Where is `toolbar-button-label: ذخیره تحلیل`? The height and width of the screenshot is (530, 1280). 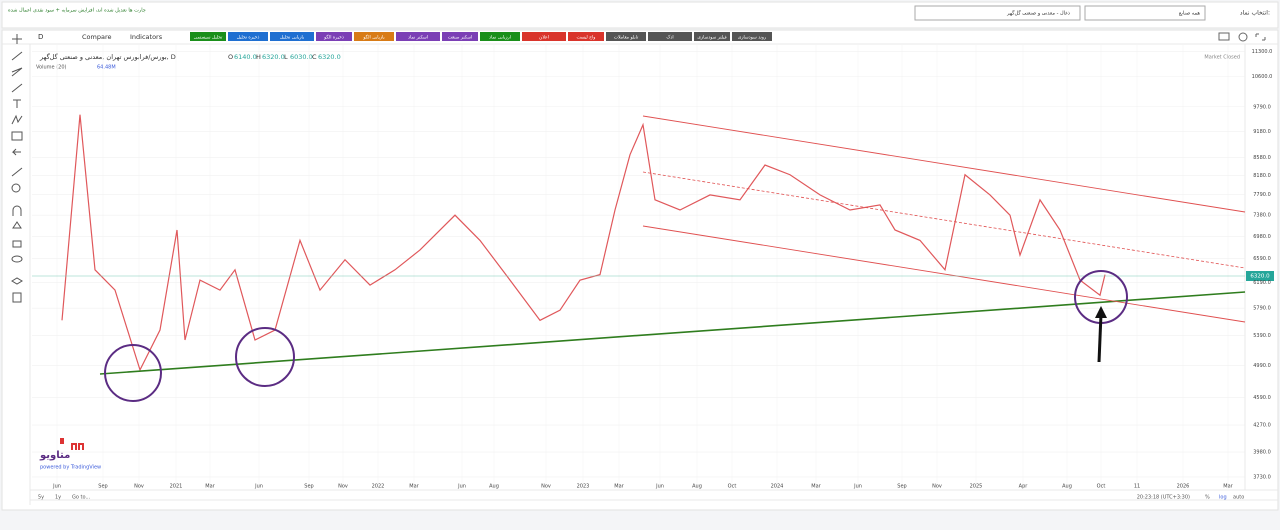
toolbar-button-label: ذخیره تحلیل is located at coordinates (248, 38).